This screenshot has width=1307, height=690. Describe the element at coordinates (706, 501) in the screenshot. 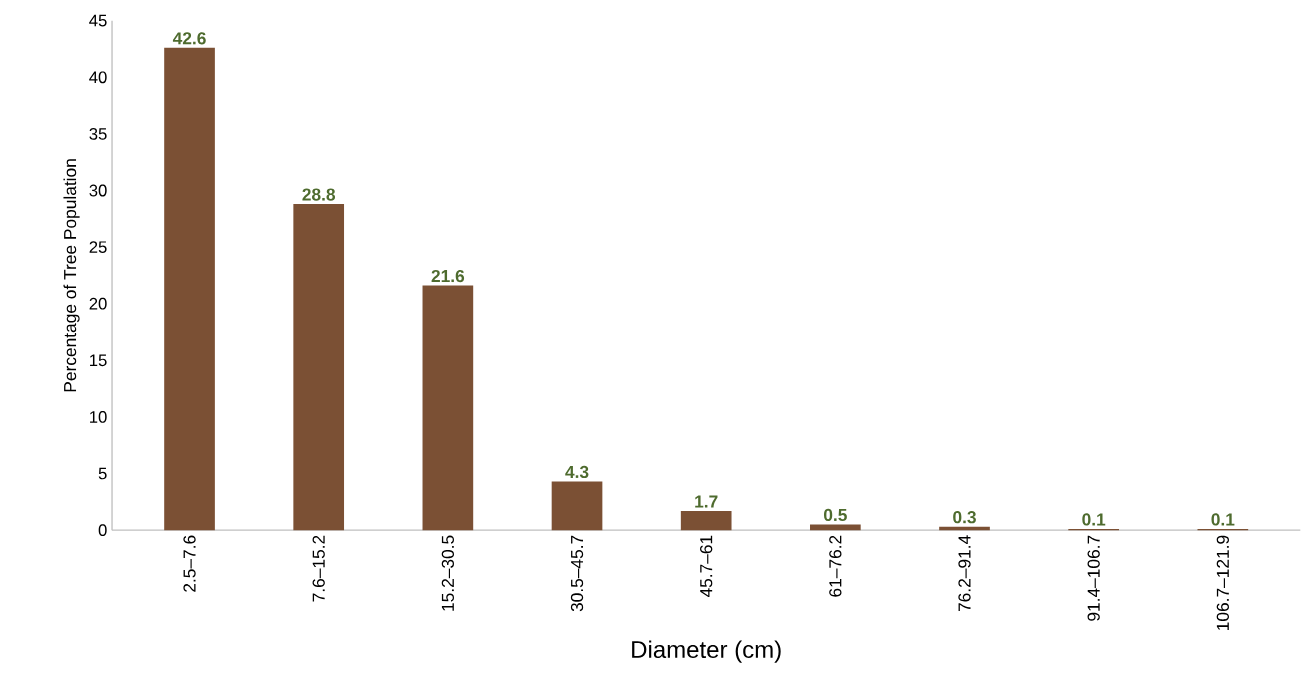

I see `data-label: 1.7` at that location.